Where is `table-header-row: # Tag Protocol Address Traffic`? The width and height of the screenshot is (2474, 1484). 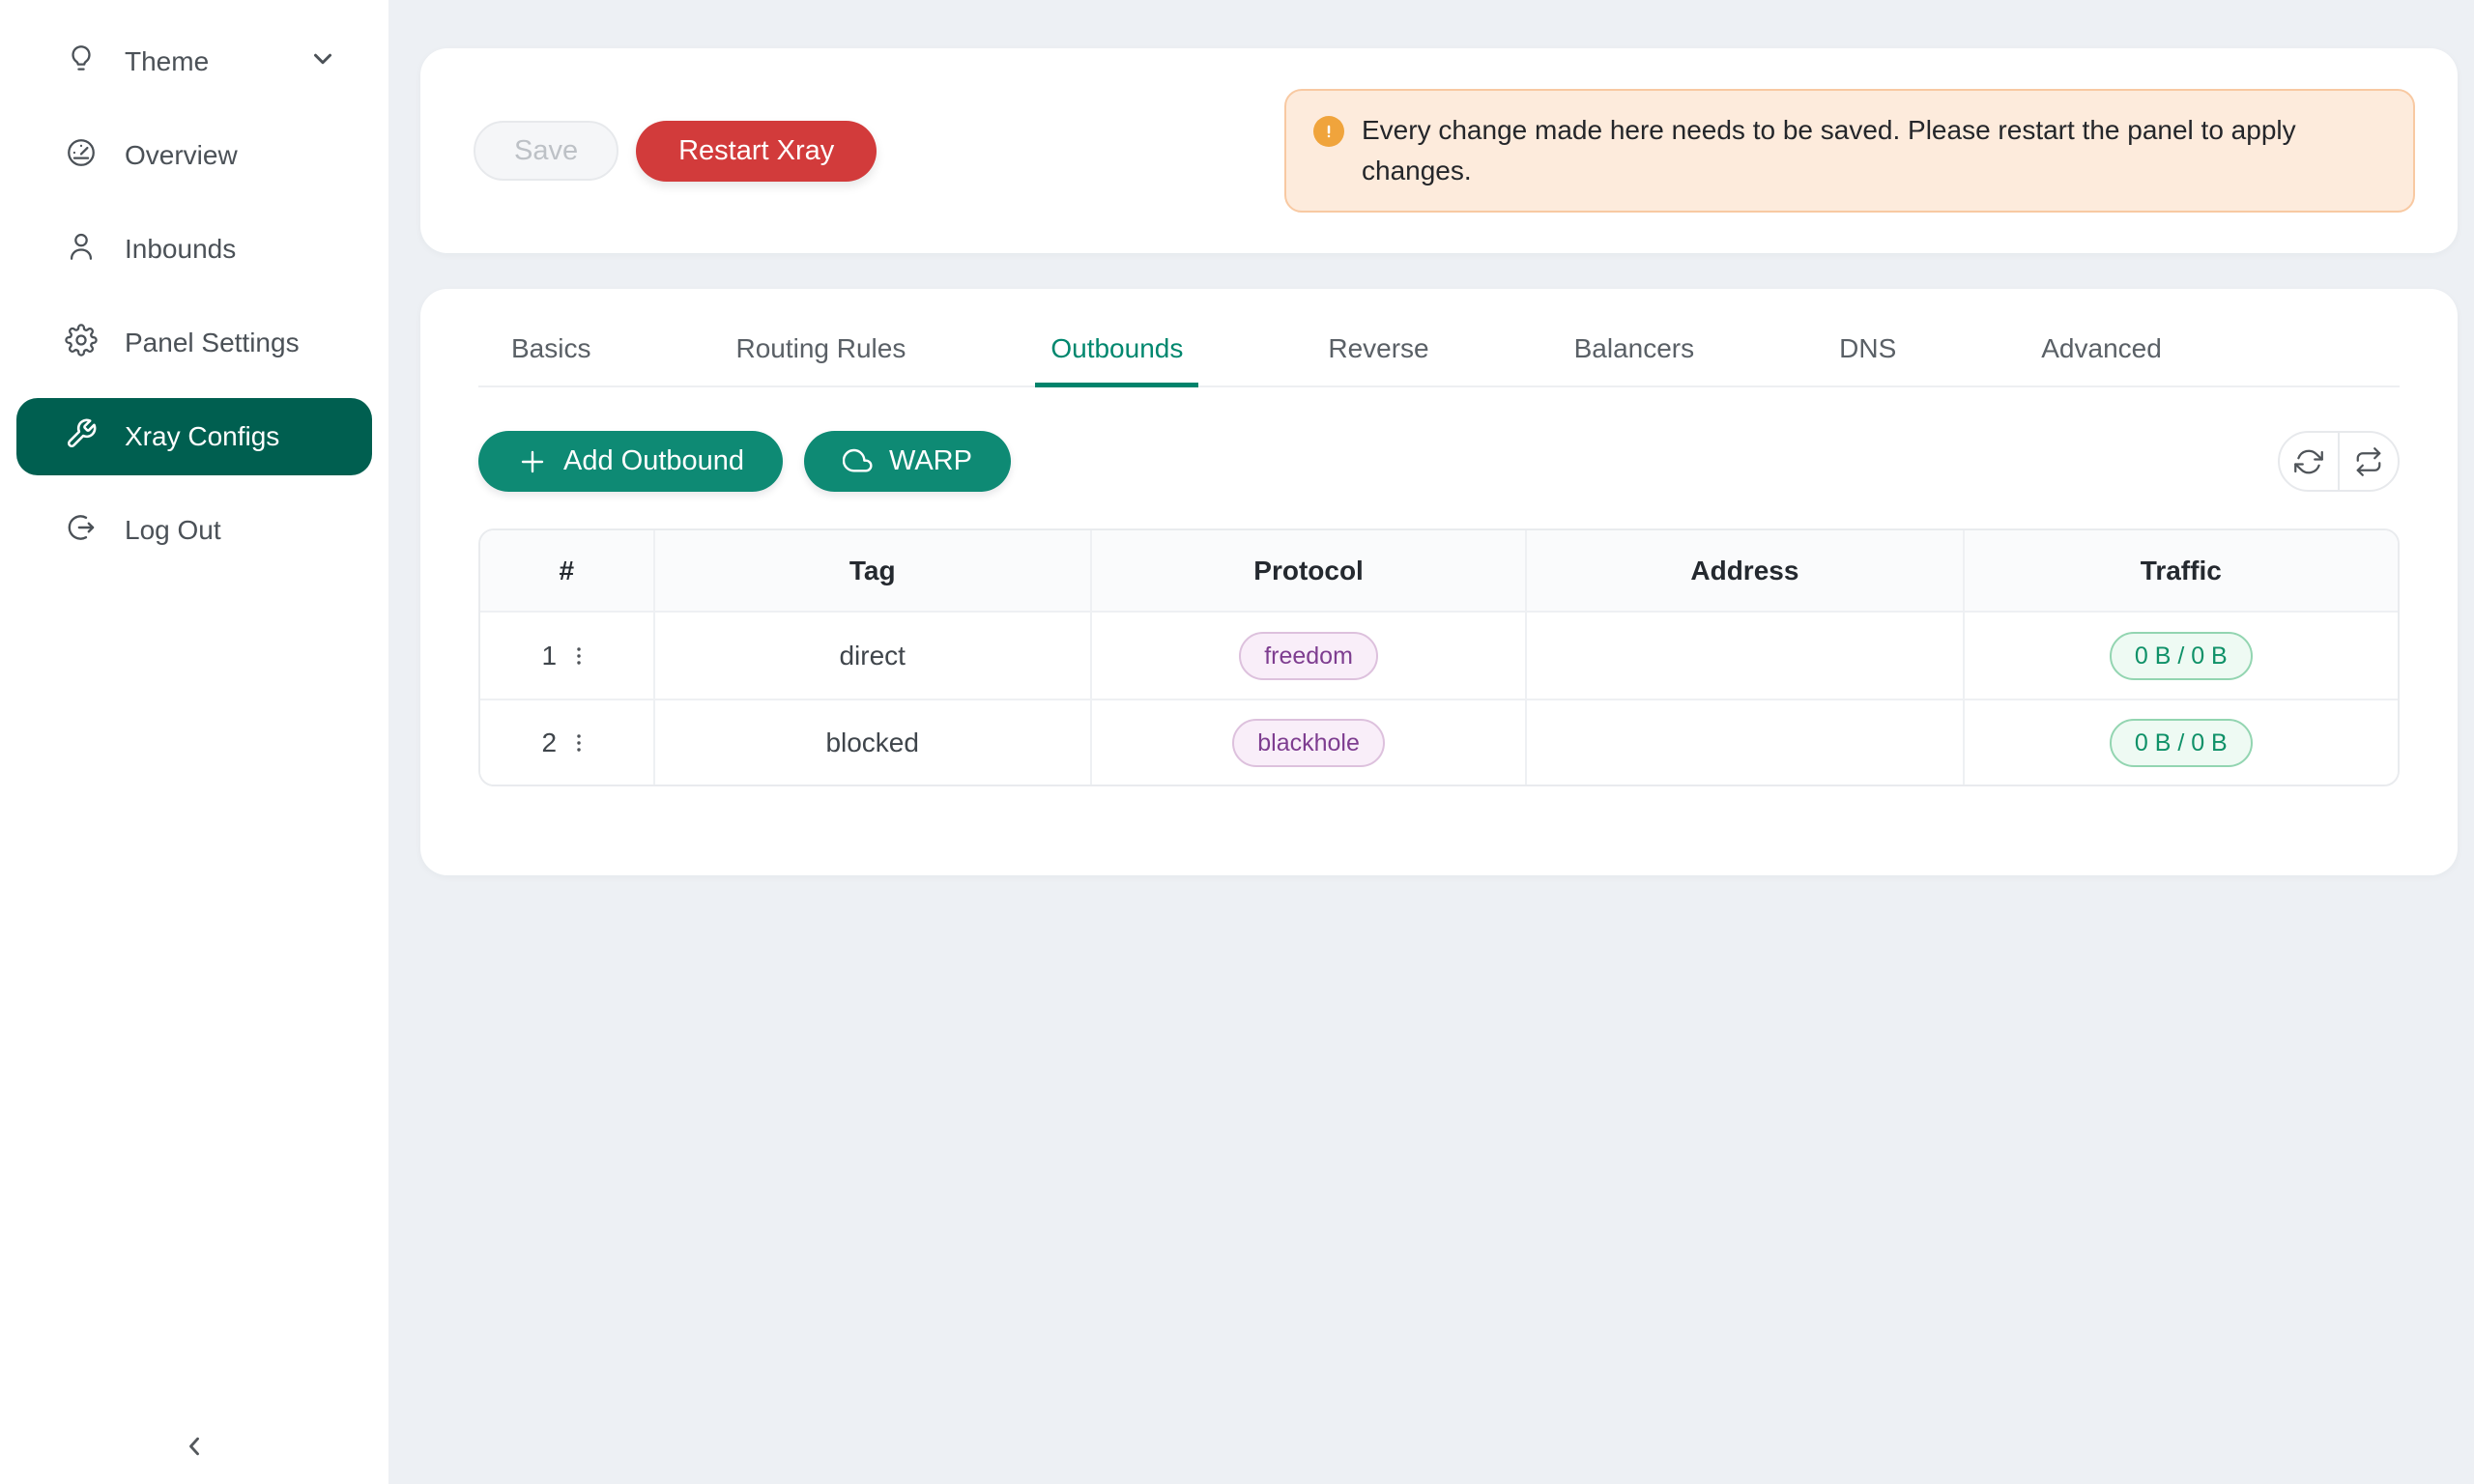
table-header-row: # Tag Protocol Address Traffic is located at coordinates (1439, 571).